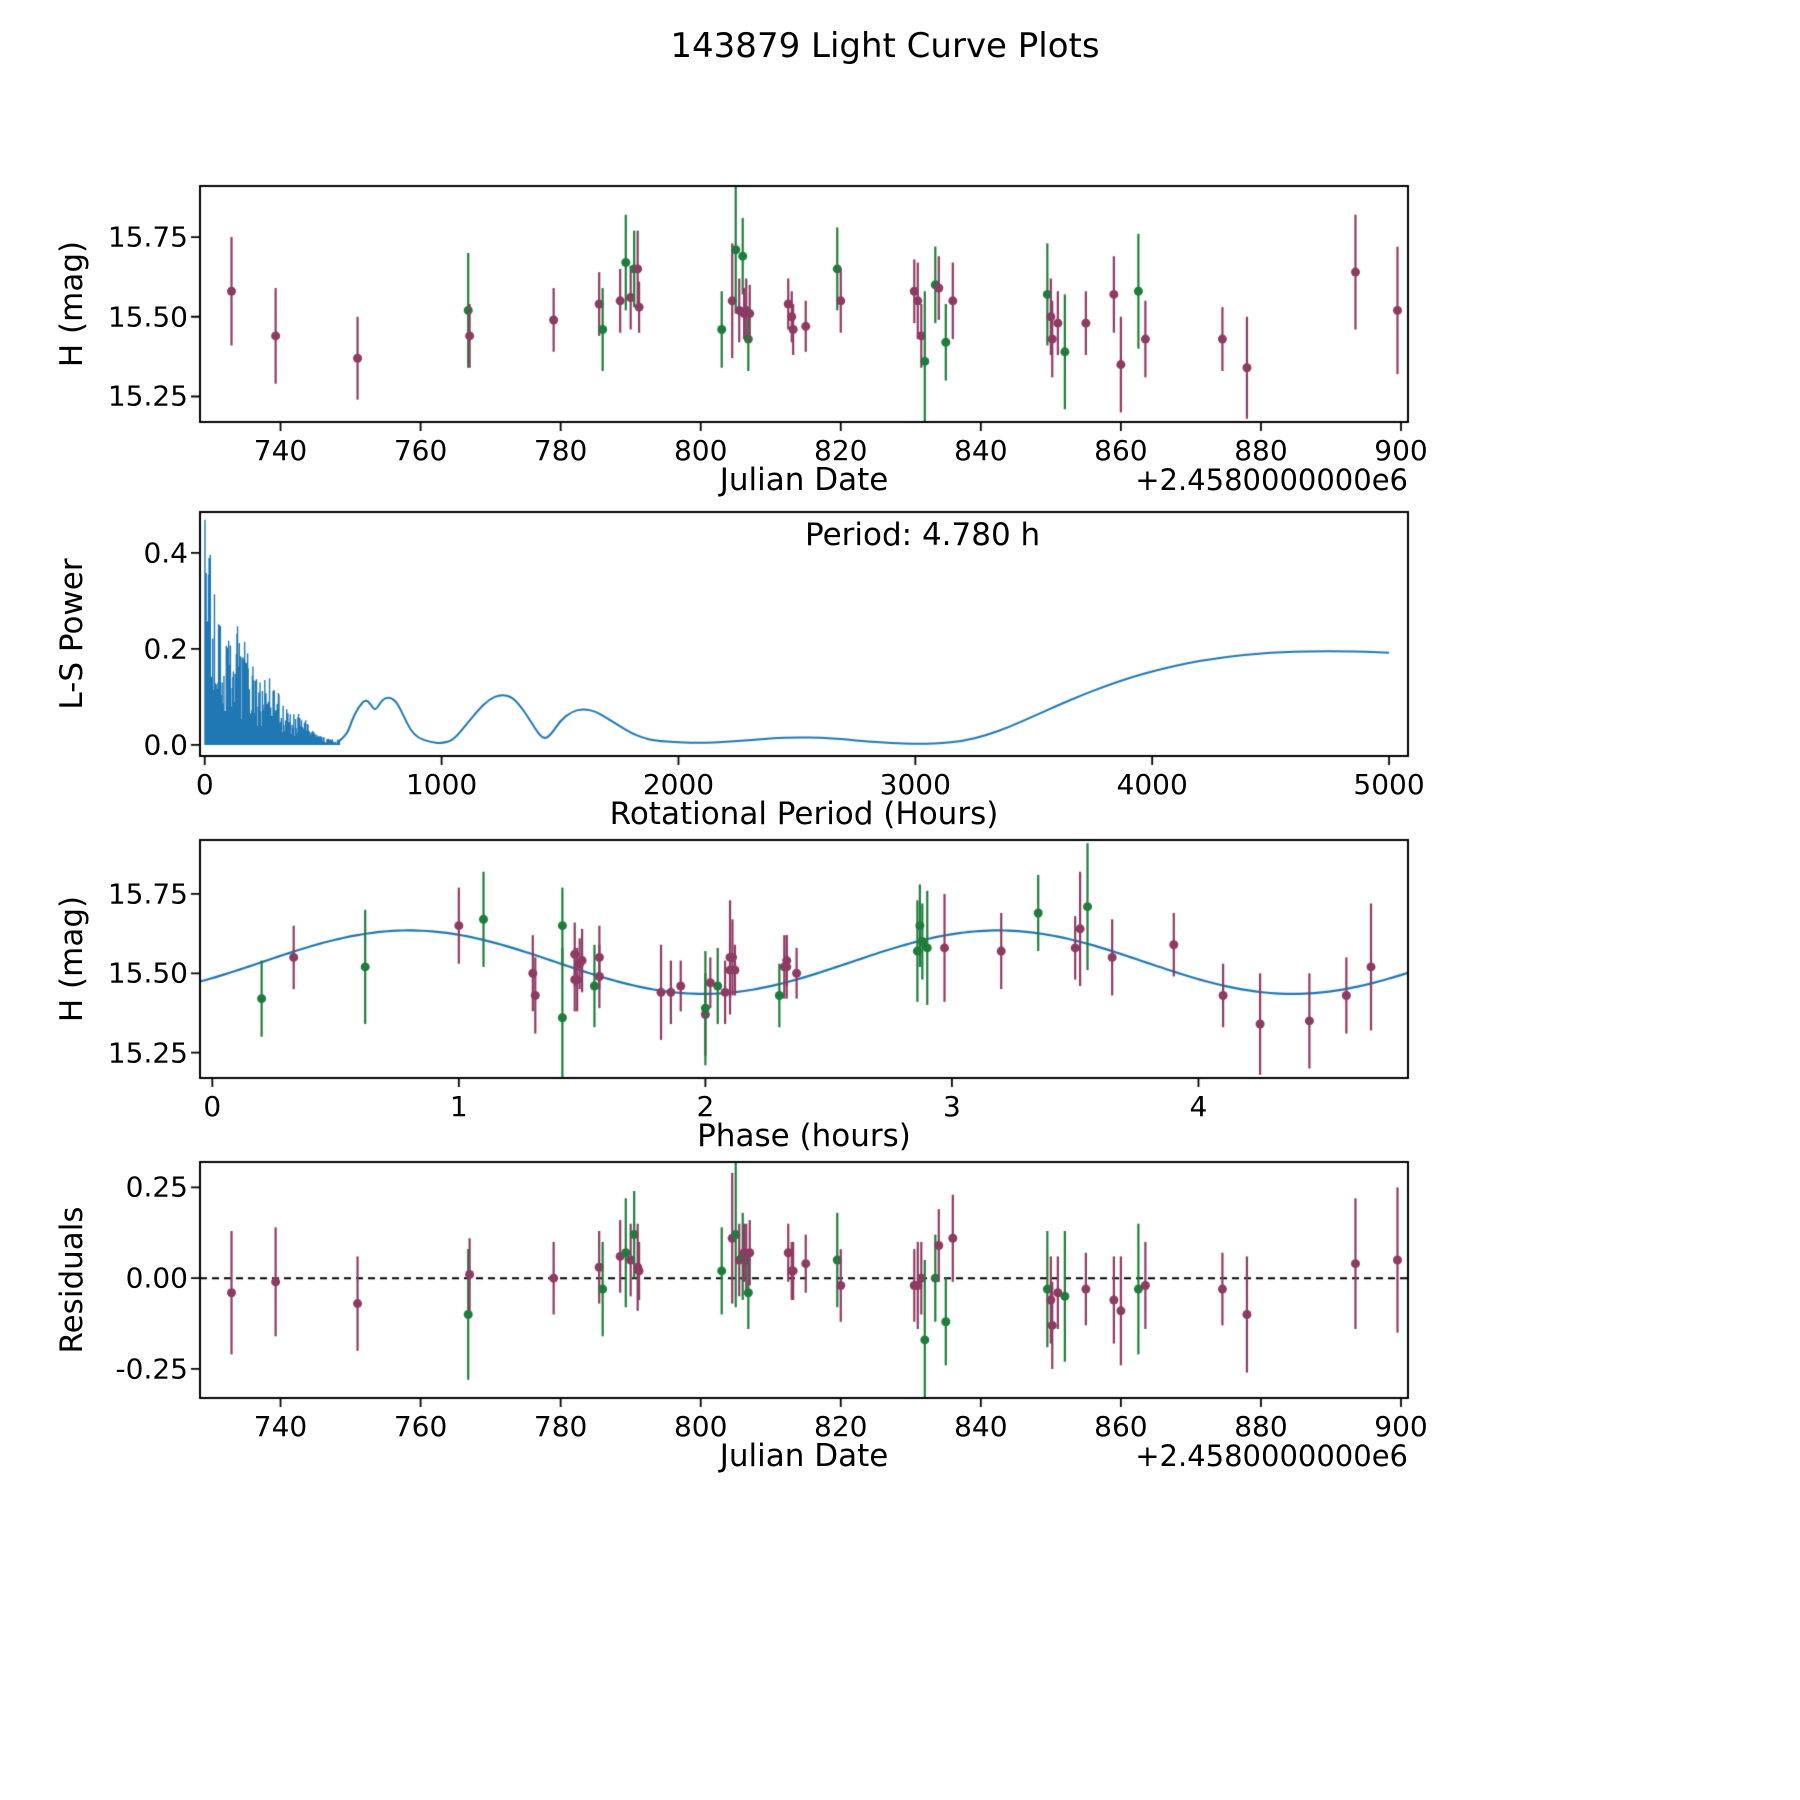 Image resolution: width=1800 pixels, height=1800 pixels. Describe the element at coordinates (147, 396) in the screenshot. I see `lightcurve-y-tick-label: 15.25` at that location.